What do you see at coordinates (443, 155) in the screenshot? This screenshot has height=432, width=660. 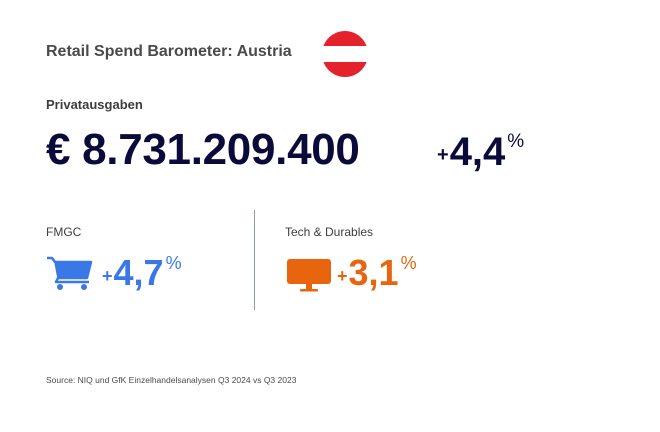 I see `change-sign: +` at bounding box center [443, 155].